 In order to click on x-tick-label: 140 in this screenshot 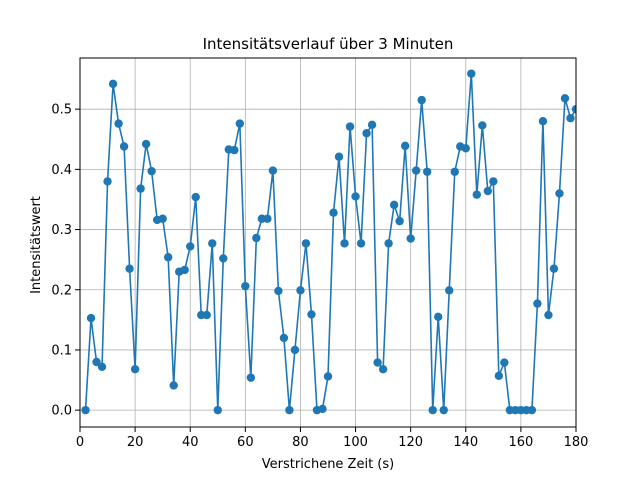, I will do `click(465, 442)`.